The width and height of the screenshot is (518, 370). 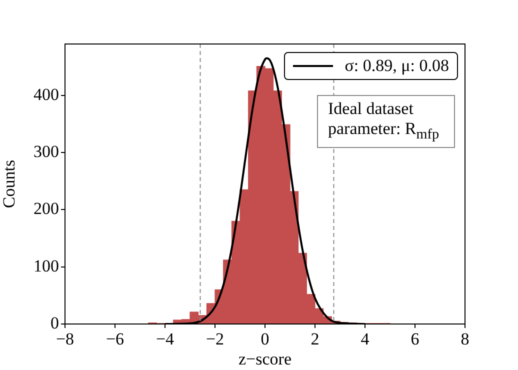 What do you see at coordinates (386, 121) in the screenshot?
I see `annotation: Ideal dataset parameter: R$_{mfp}$` at bounding box center [386, 121].